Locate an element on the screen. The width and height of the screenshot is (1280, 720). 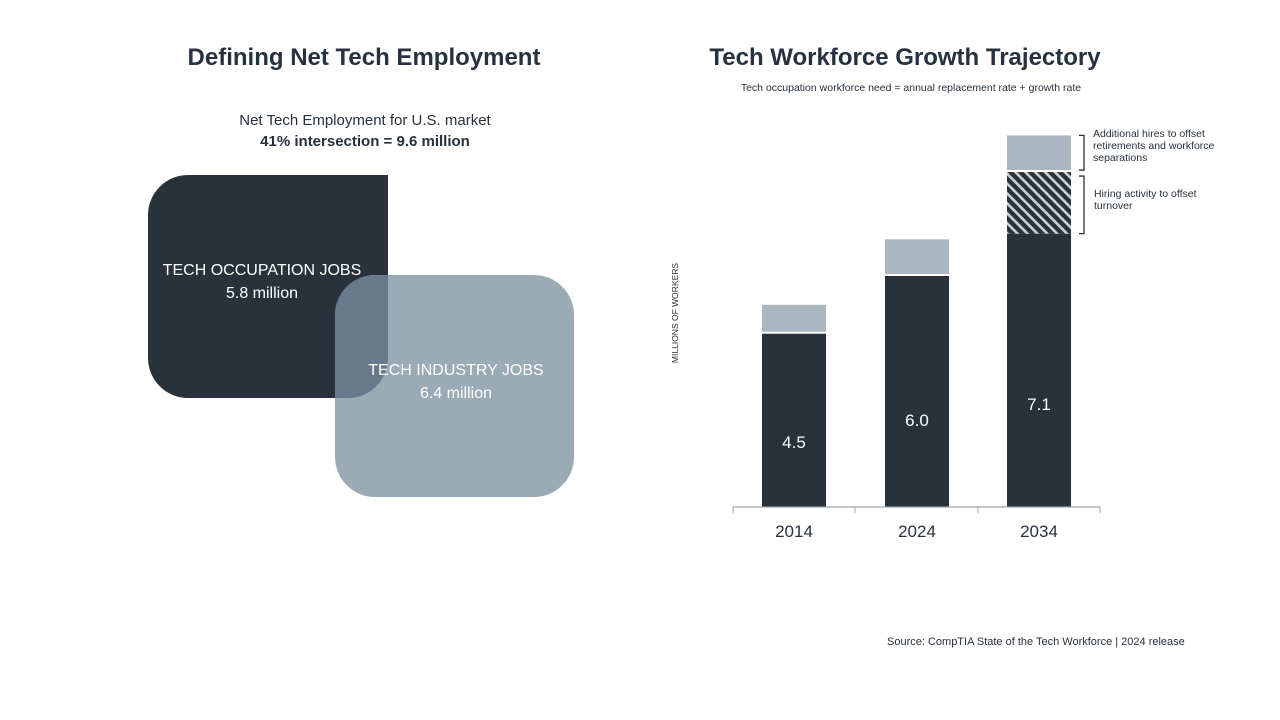
venn-caption-line2: 41% intersection = 9.6 million is located at coordinates (365, 141).